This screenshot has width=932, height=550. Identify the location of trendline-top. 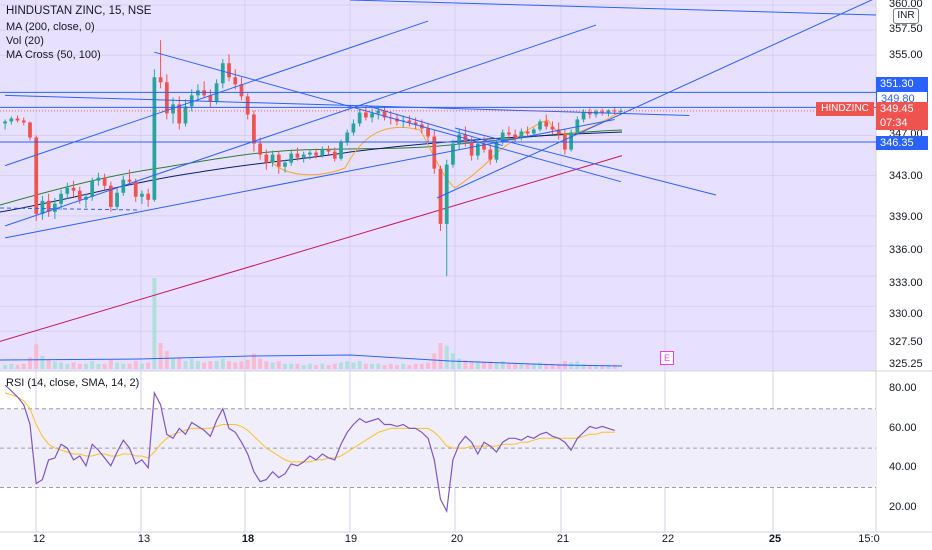
(613, 8).